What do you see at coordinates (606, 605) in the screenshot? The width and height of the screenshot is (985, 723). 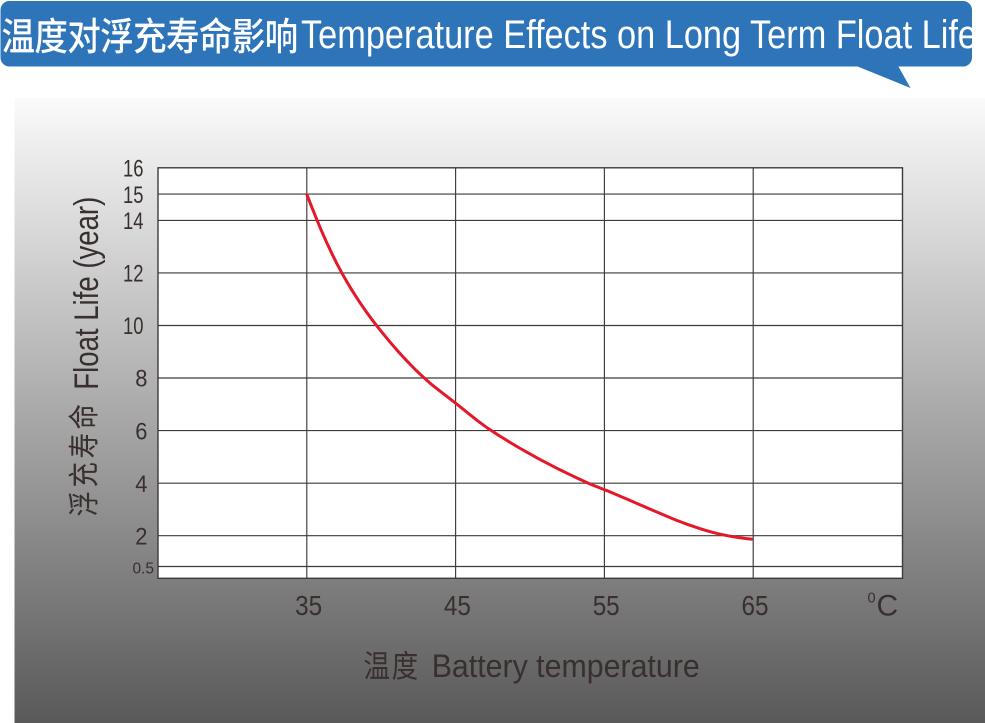 I see `svg-text: 55` at bounding box center [606, 605].